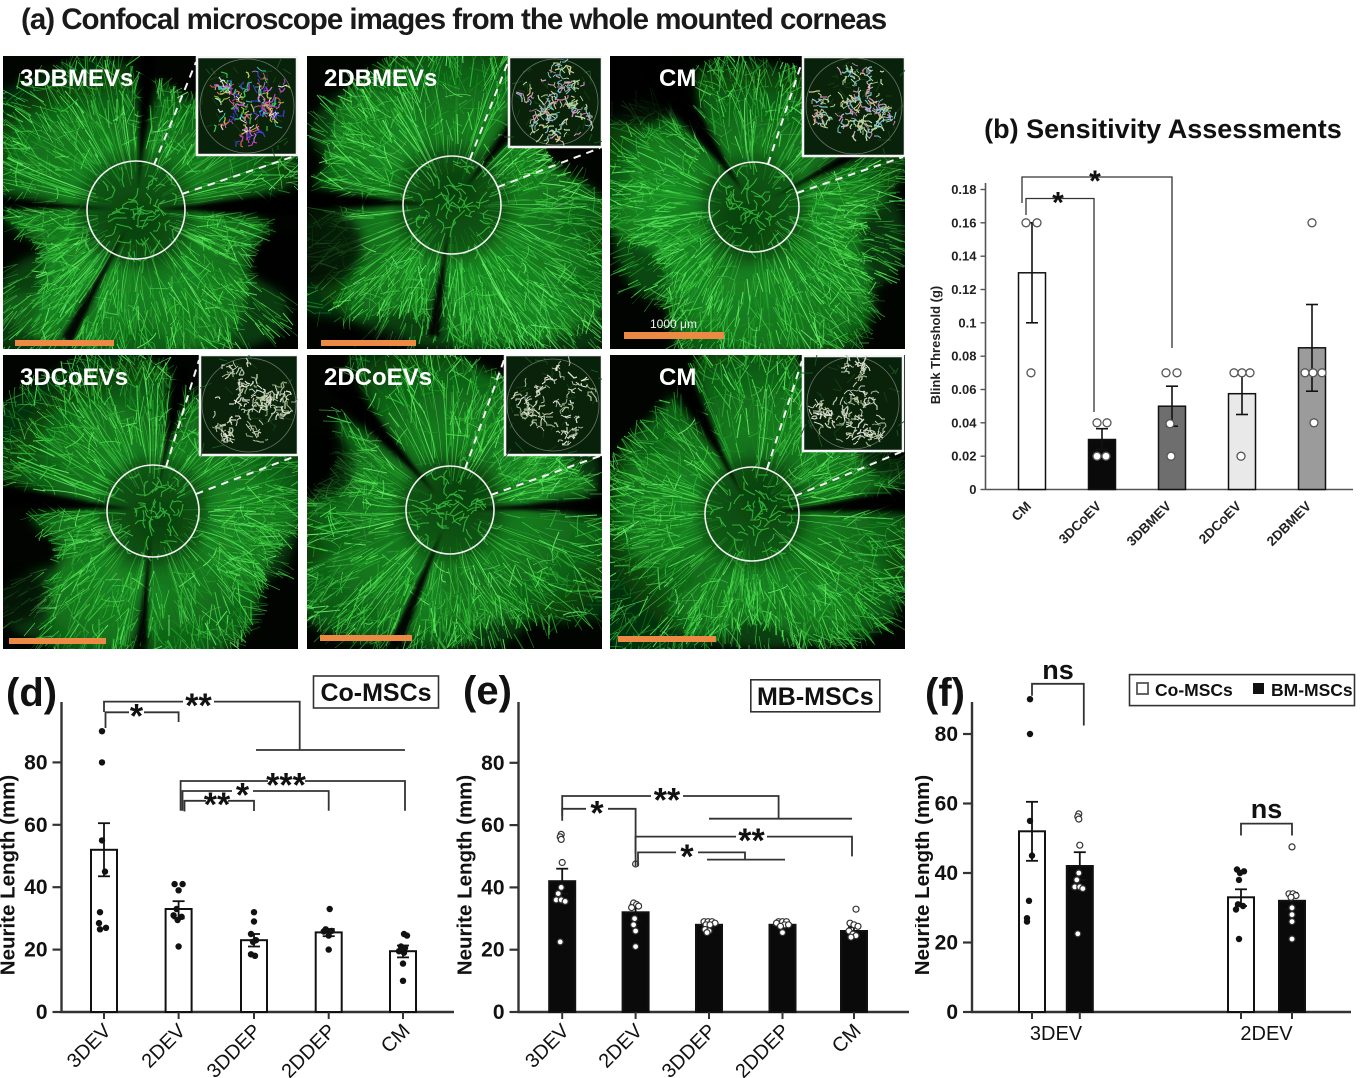 The image size is (1367, 1078). I want to click on svg-text: 0.16, so click(963, 222).